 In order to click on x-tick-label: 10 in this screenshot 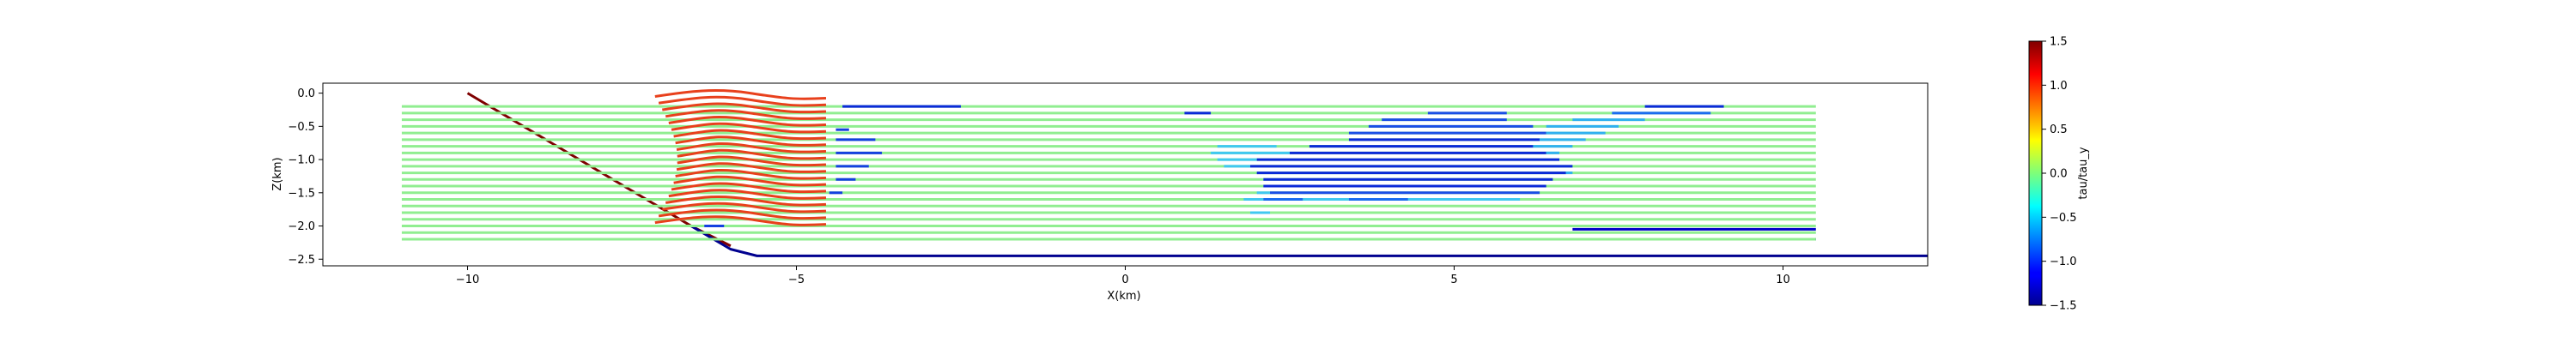, I will do `click(1783, 280)`.